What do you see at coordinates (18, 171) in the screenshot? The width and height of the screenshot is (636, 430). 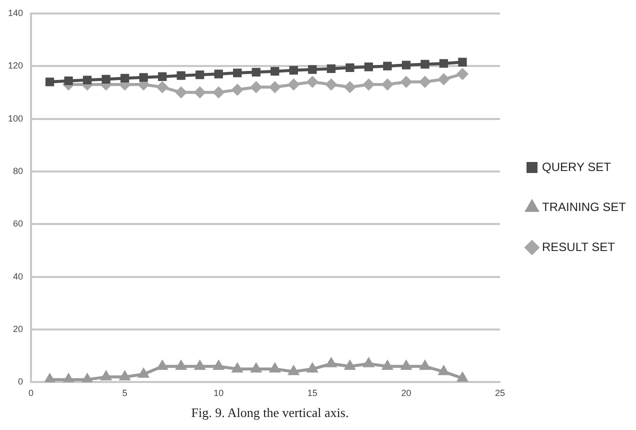 I see `y-tick-label: 80` at bounding box center [18, 171].